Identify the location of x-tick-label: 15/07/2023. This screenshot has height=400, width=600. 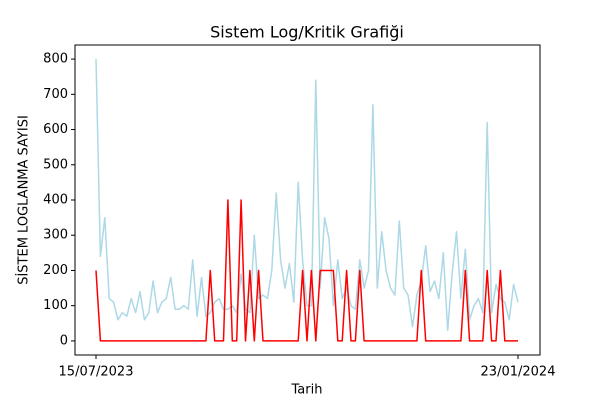
(96, 372).